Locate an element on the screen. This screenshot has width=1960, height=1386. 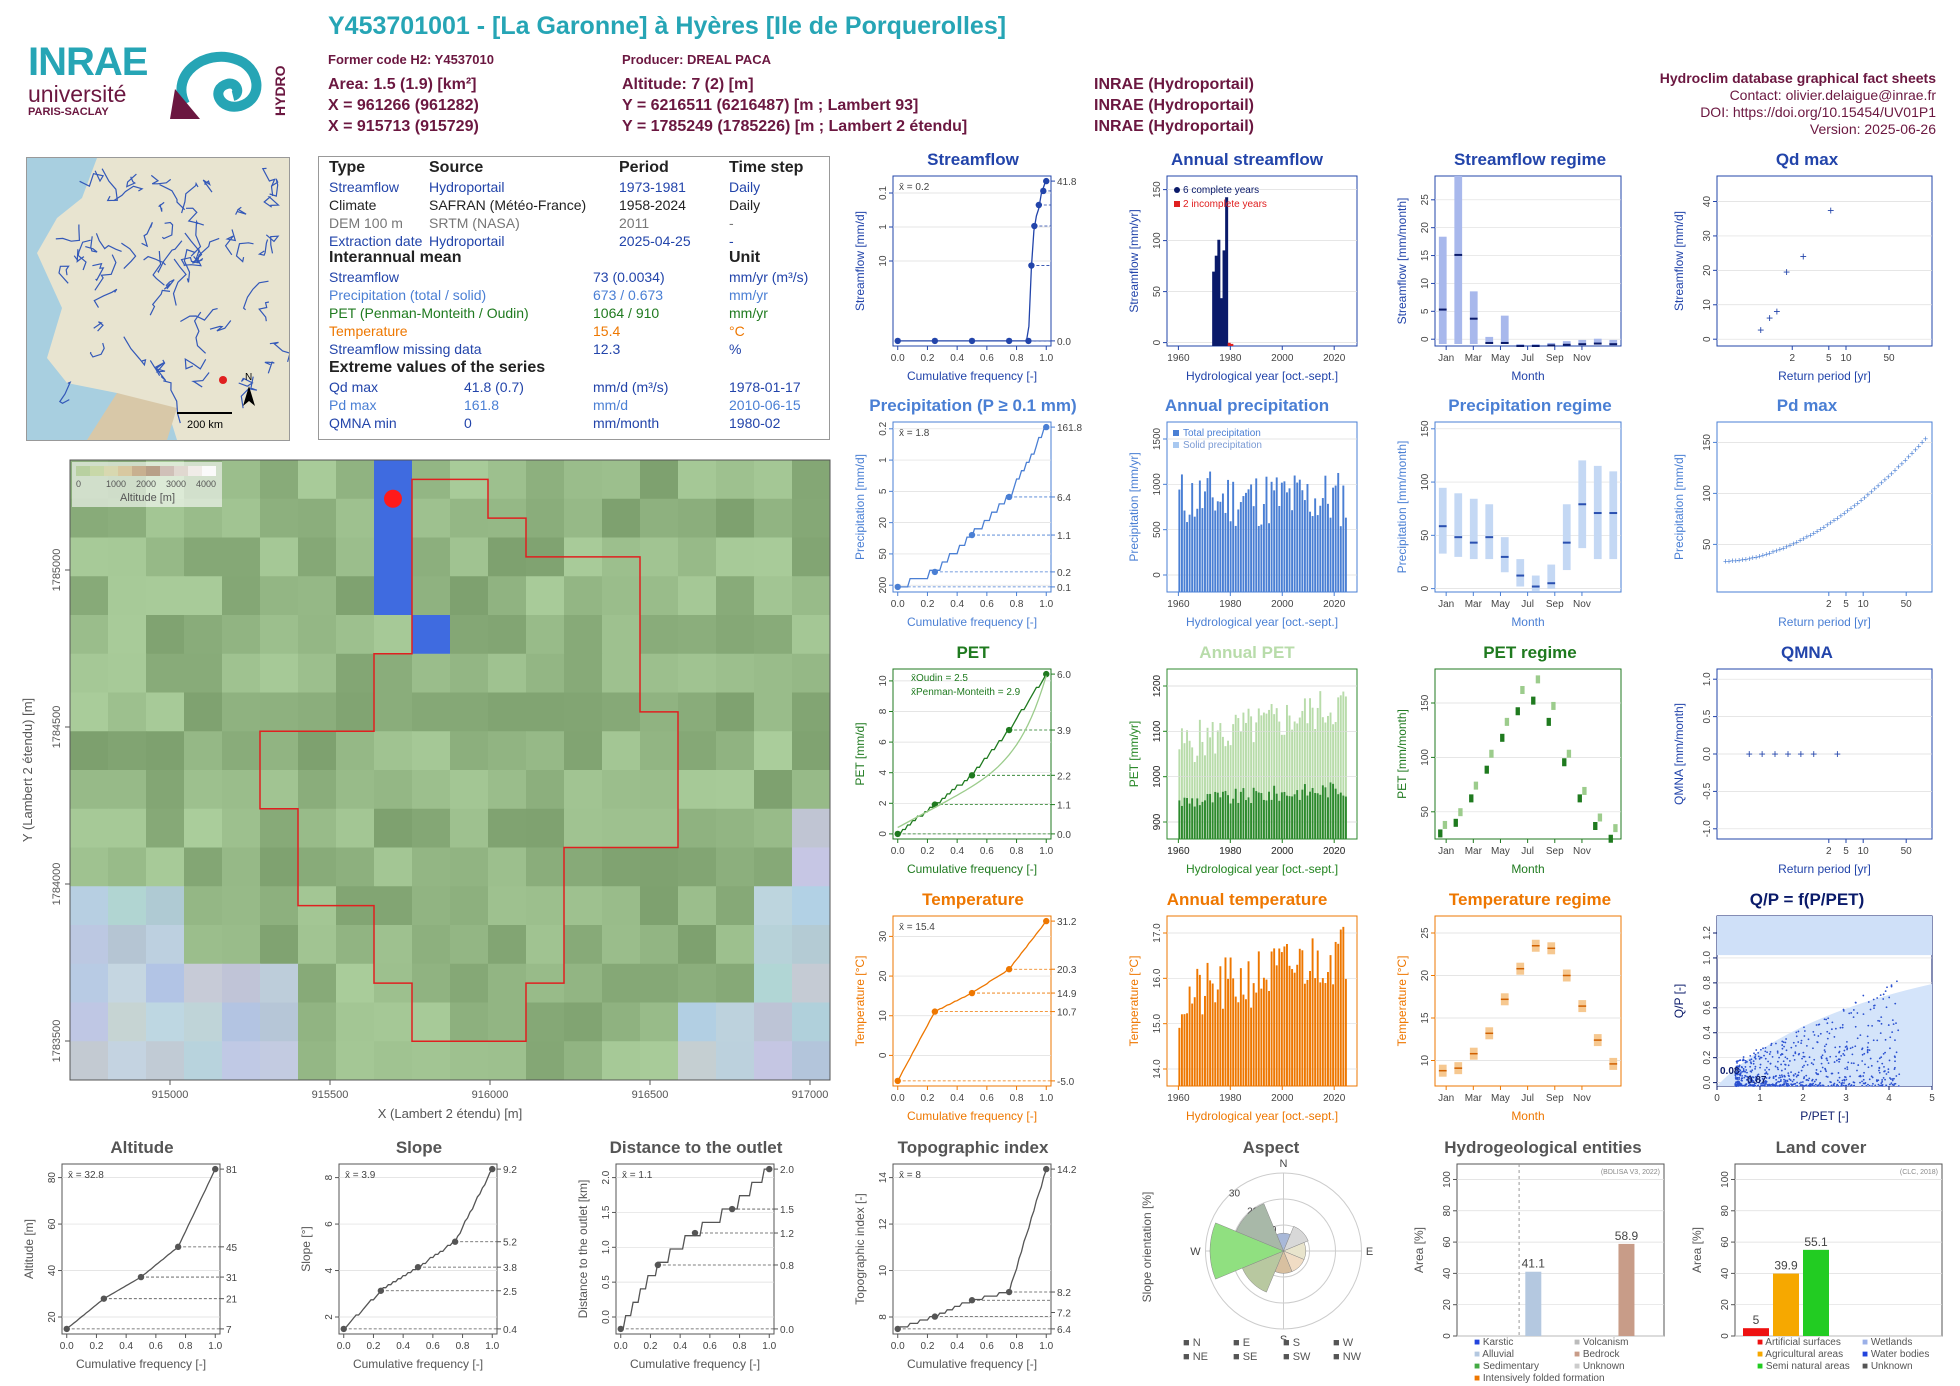
x-tick-label: May is located at coordinates (1500, 1098).